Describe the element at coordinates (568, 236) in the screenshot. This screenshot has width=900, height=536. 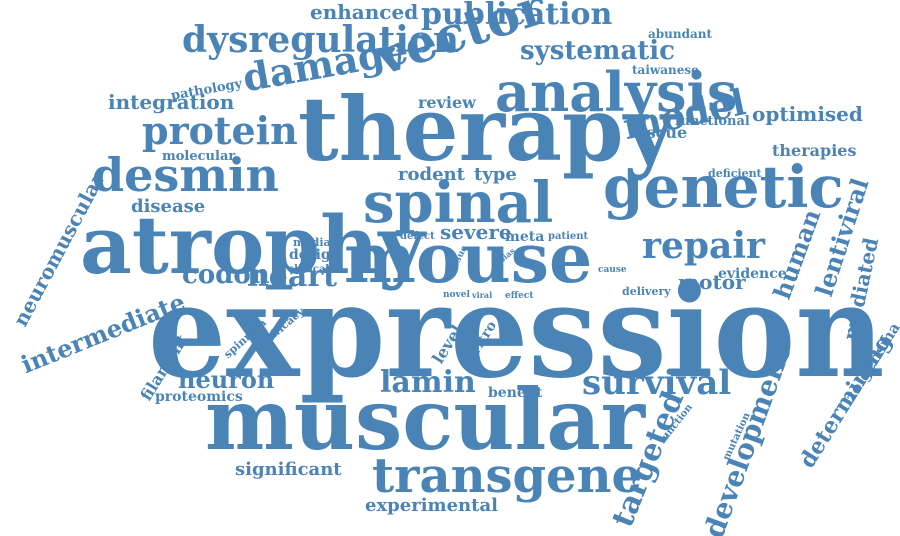
I see `word-patient: patient` at that location.